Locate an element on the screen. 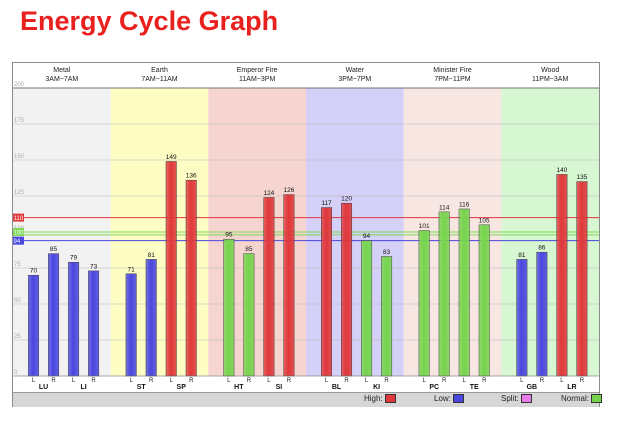  legend-swatch-normal is located at coordinates (597, 398).